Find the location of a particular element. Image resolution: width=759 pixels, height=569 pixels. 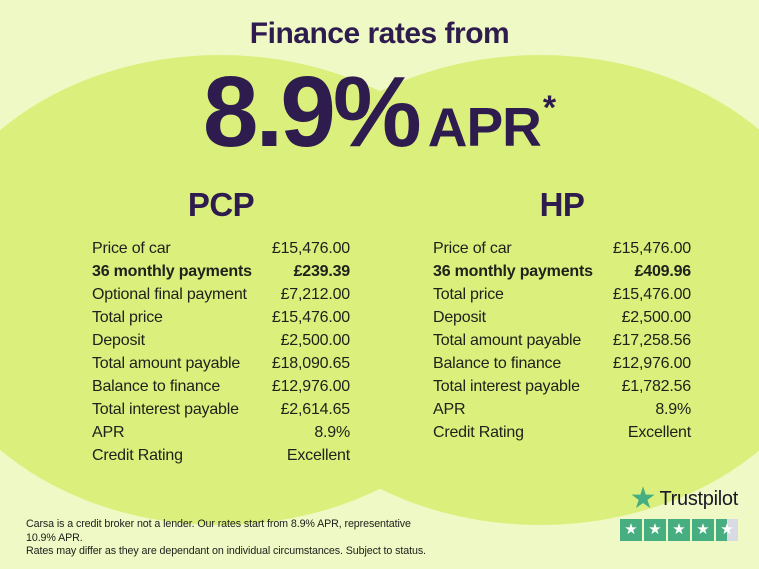

finance-row-pcp-4: Deposit £2,500.00 is located at coordinates (221, 340).